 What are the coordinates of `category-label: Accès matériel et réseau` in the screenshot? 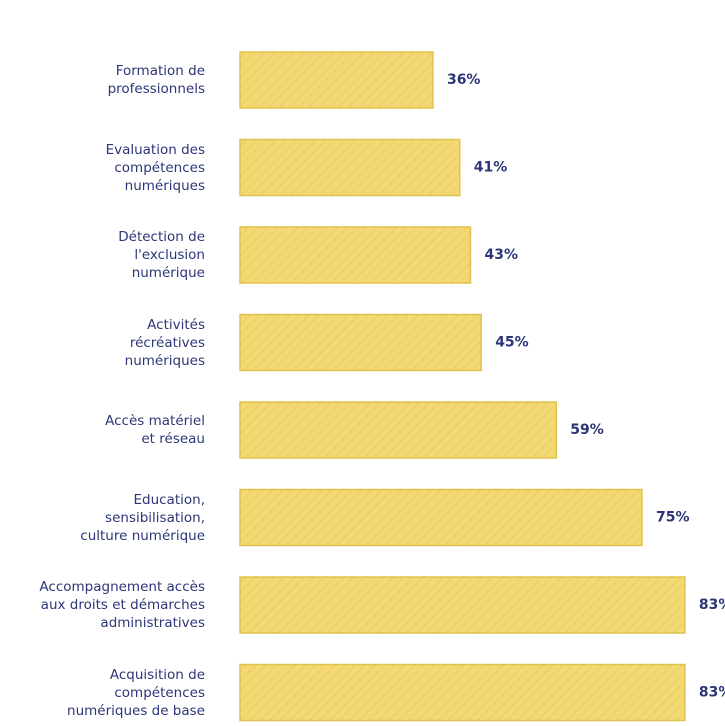 It's located at (155, 430).